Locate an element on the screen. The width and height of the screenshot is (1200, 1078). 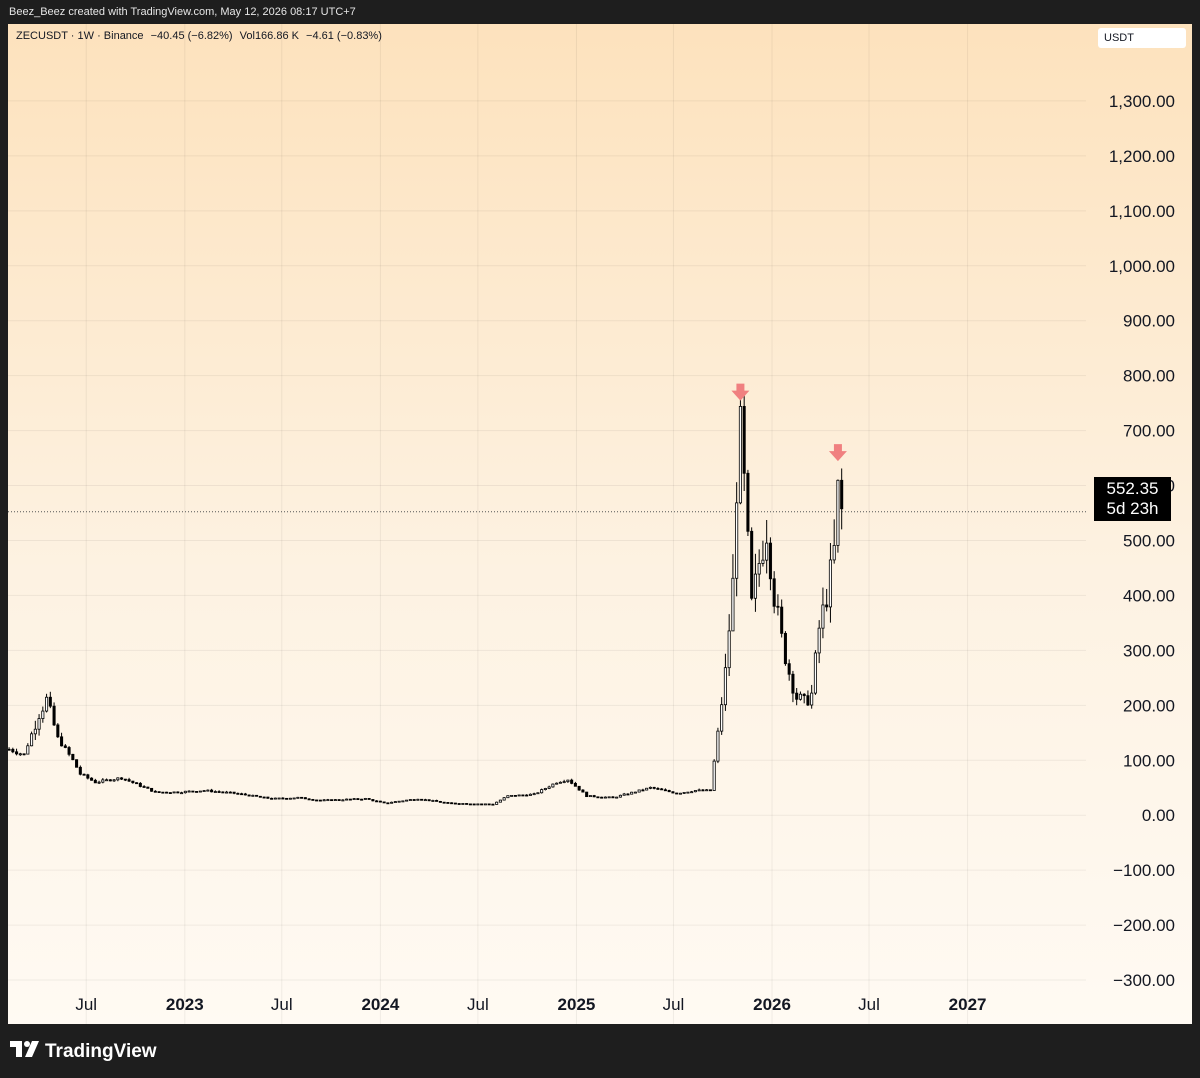
x-tick-label: 2027 is located at coordinates (968, 1004).